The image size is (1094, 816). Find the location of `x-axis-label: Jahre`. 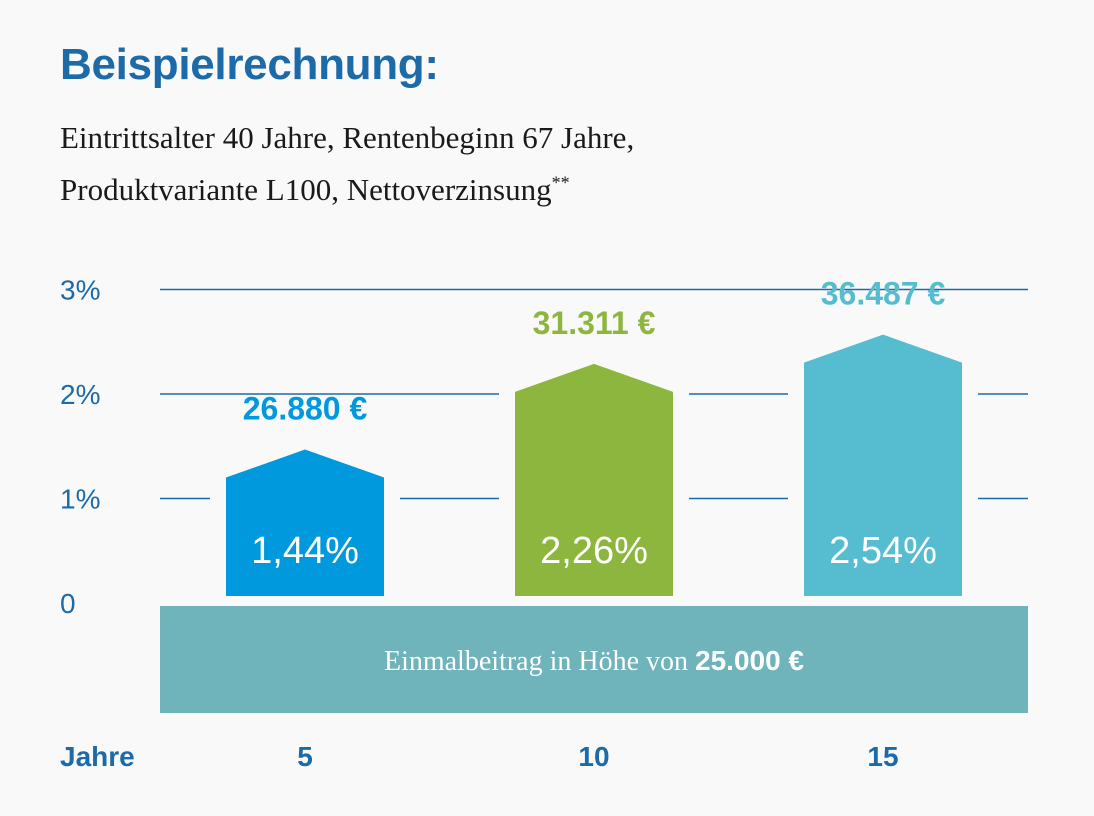

x-axis-label: Jahre is located at coordinates (97, 756).